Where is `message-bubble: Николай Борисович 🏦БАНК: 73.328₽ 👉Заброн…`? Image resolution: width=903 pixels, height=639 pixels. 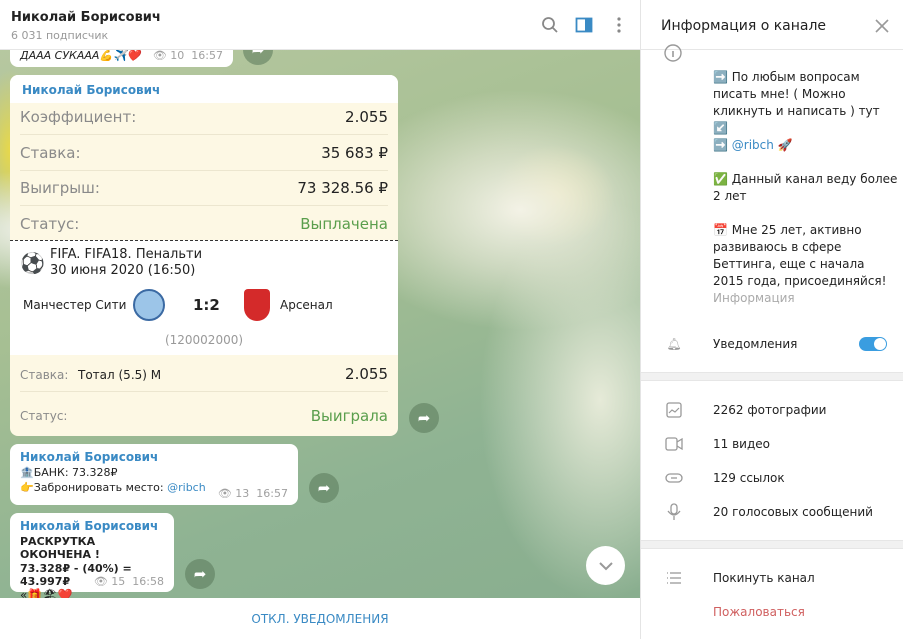 message-bubble: Николай Борисович 🏦БАНК: 73.328₽ 👉Заброн… is located at coordinates (154, 474).